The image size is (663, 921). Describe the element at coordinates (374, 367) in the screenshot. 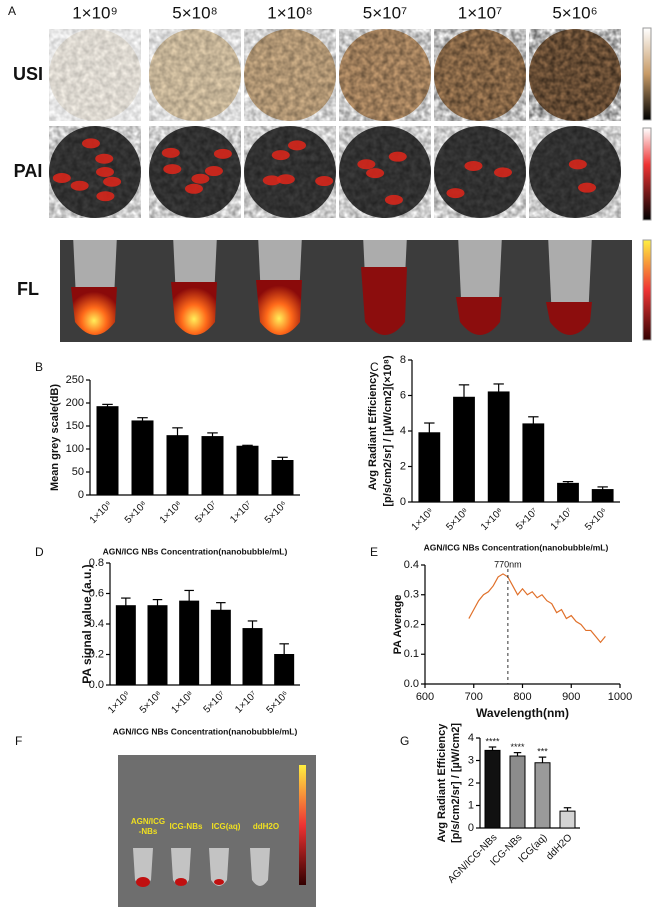

I see `panel-label: C` at that location.